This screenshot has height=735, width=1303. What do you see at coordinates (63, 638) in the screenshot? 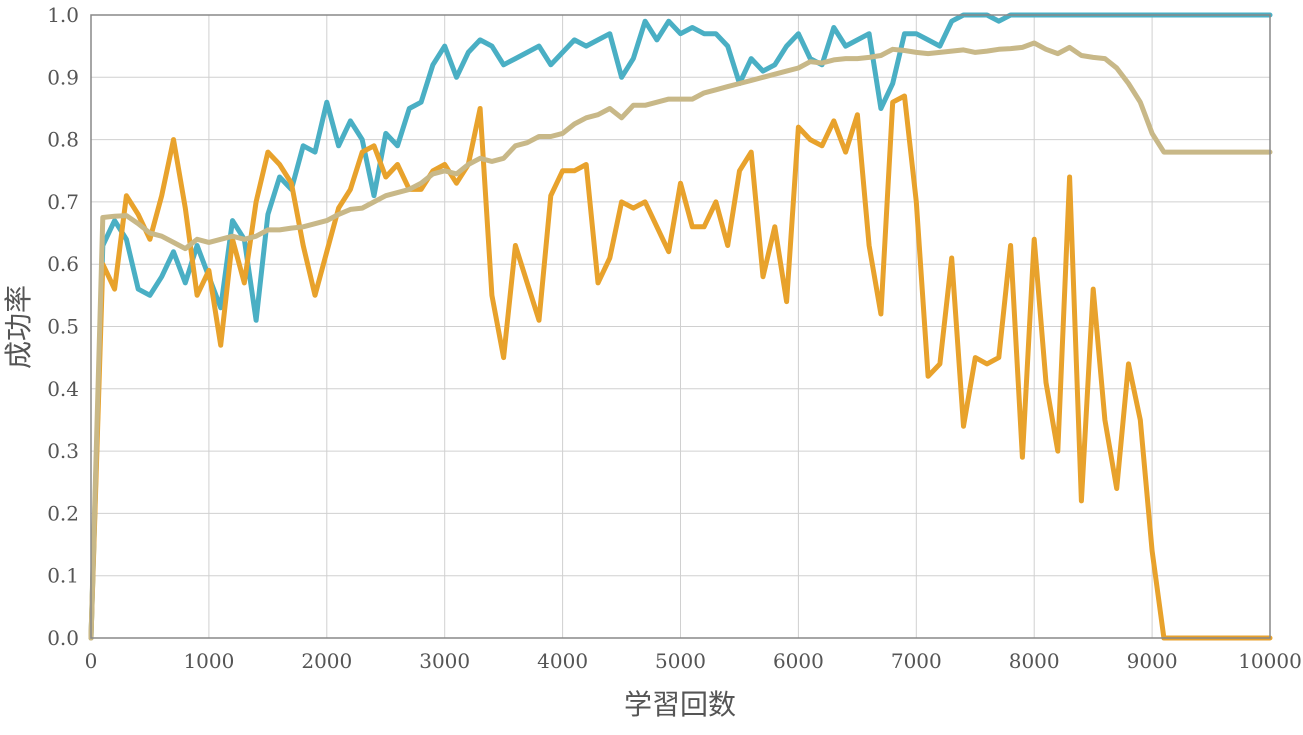
I see `y-tick-label: 0.0` at bounding box center [63, 638].